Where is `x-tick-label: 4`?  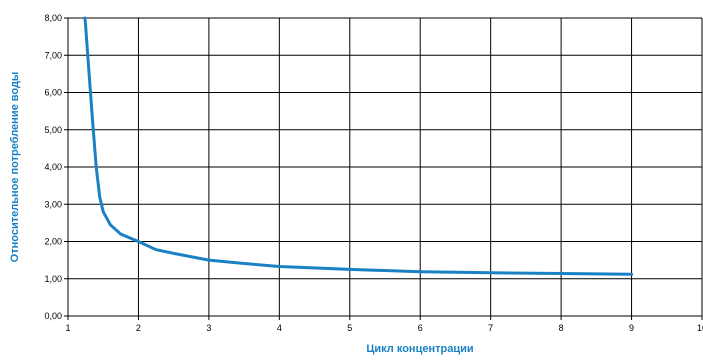 x-tick-label: 4 is located at coordinates (279, 328).